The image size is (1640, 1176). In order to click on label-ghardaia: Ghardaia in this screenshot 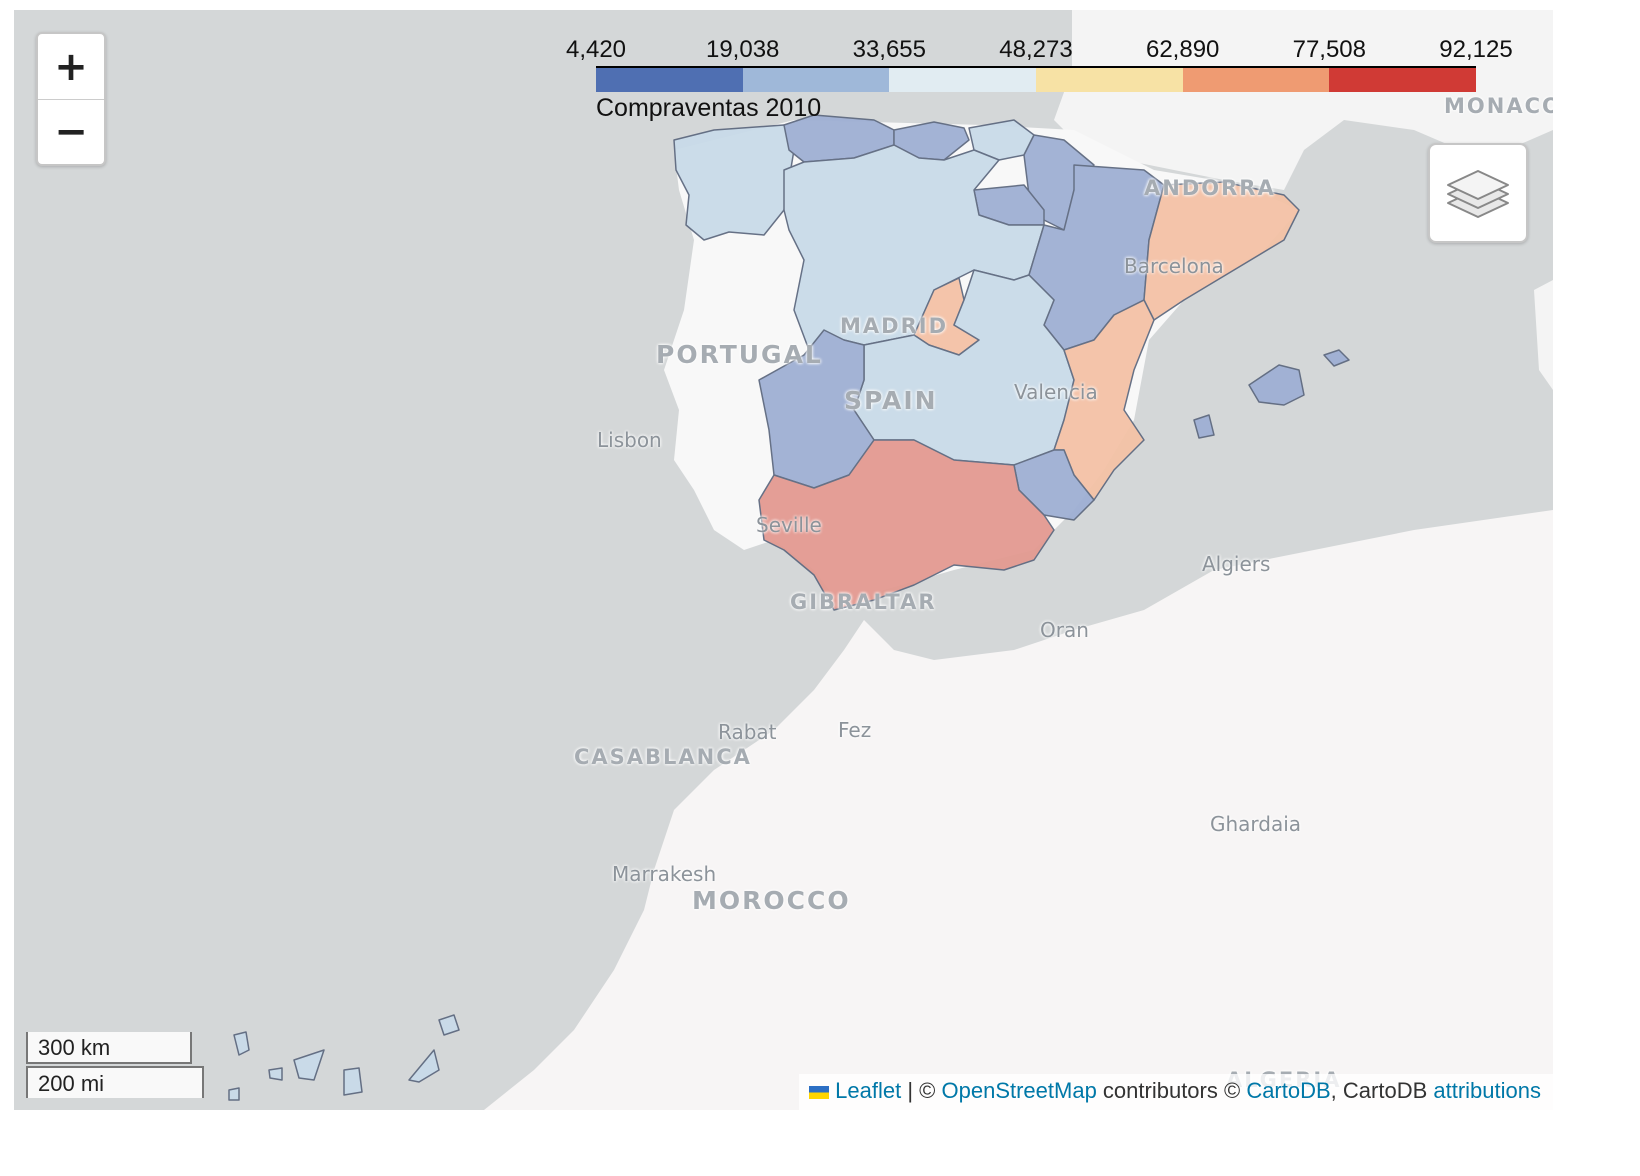, I will do `click(1256, 824)`.